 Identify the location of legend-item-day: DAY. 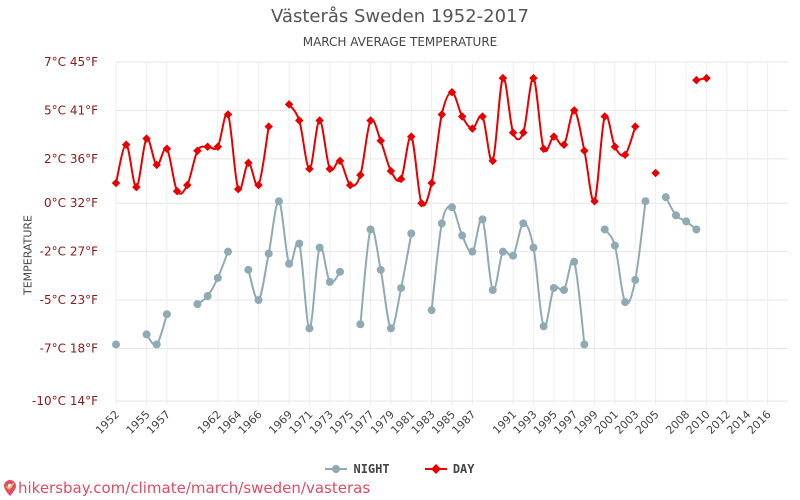
(449, 469).